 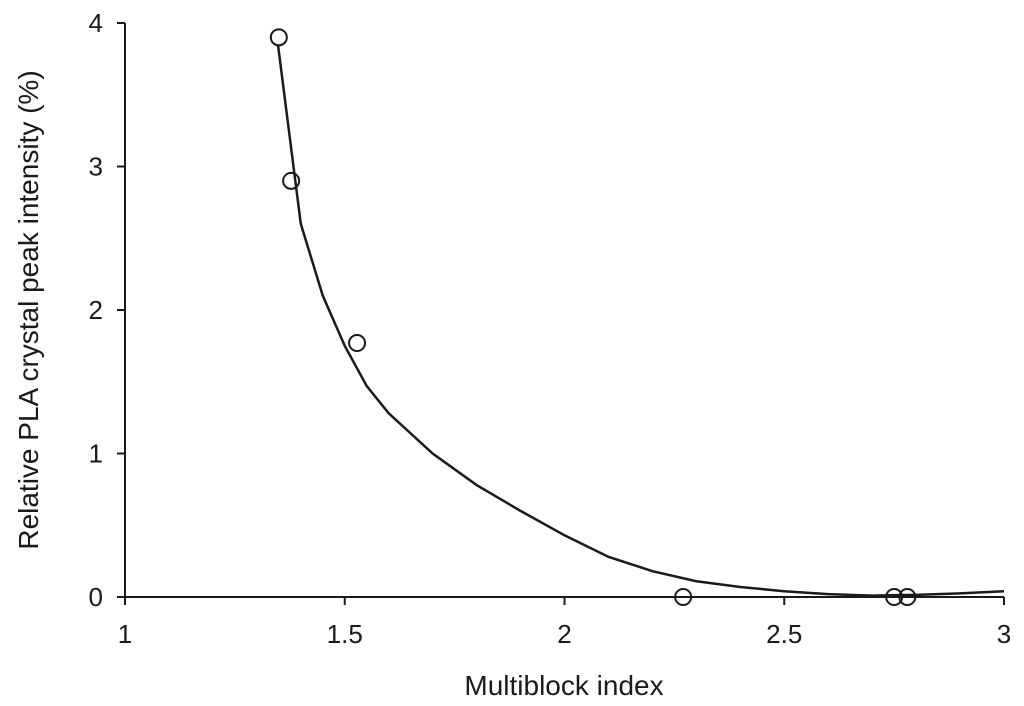 What do you see at coordinates (564, 634) in the screenshot?
I see `x-tick-label: 2` at bounding box center [564, 634].